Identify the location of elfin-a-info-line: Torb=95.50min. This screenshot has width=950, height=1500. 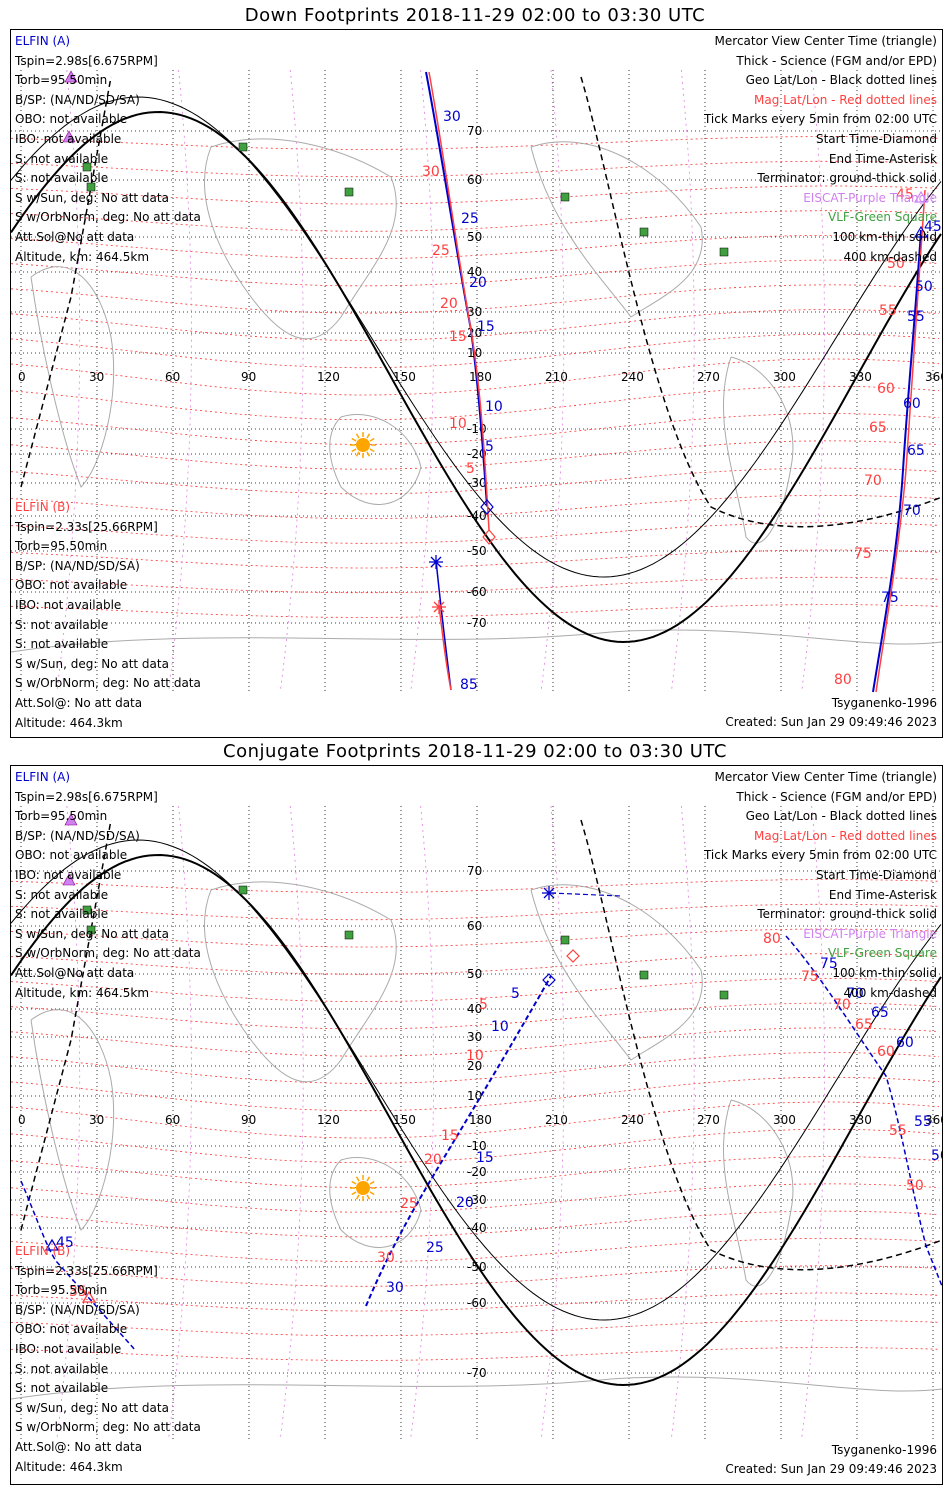
(61, 816).